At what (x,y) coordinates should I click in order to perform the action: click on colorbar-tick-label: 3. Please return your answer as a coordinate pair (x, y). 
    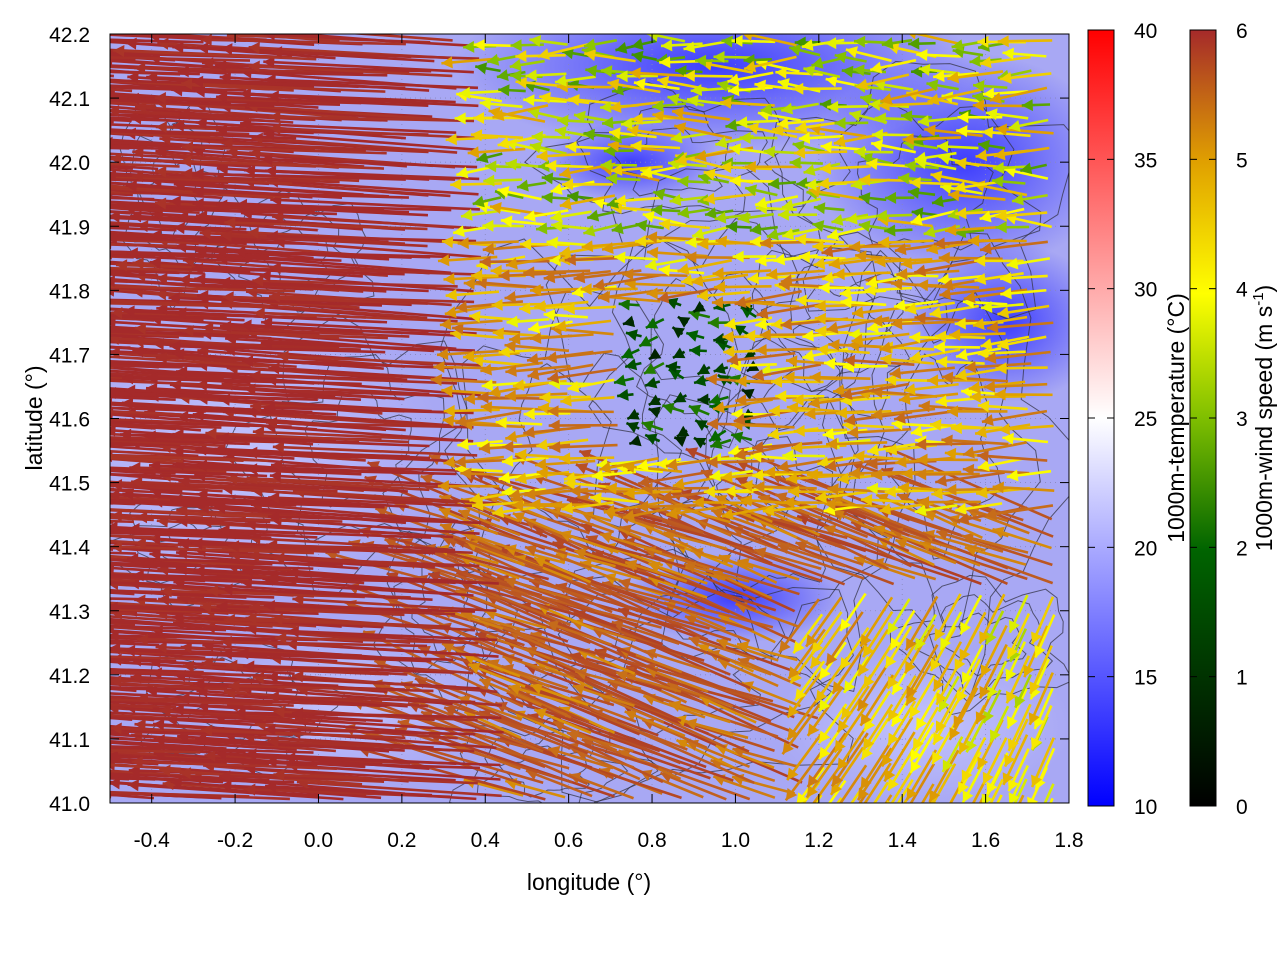
    Looking at the image, I should click on (1242, 419).